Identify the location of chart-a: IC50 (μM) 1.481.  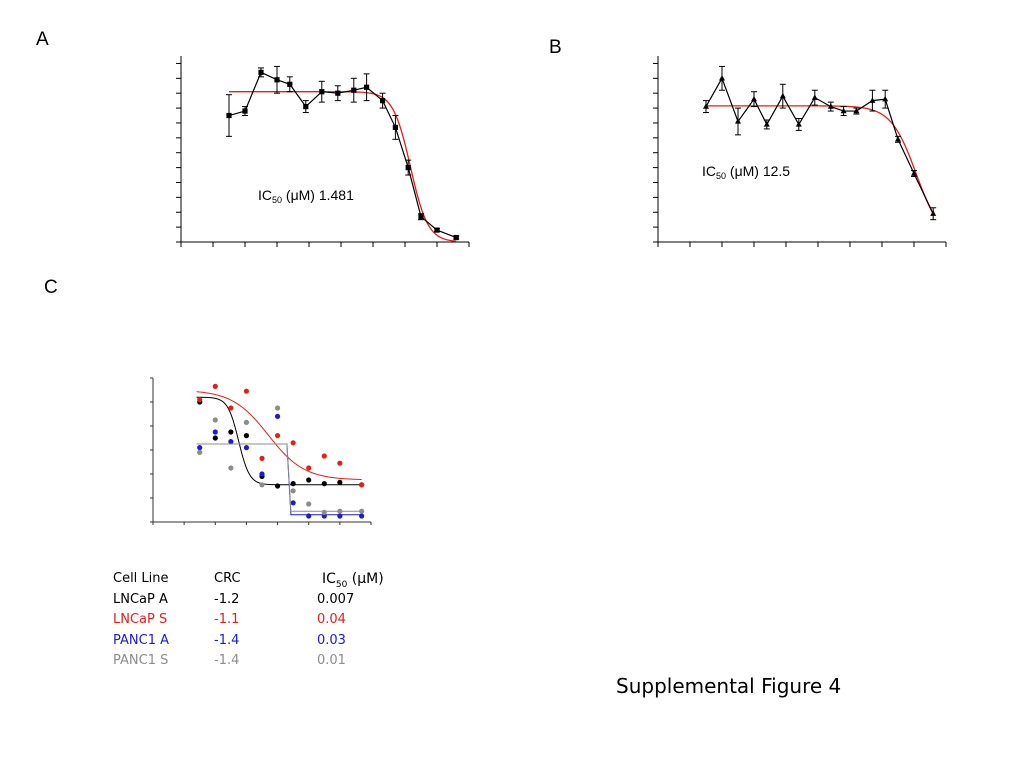
(323, 151).